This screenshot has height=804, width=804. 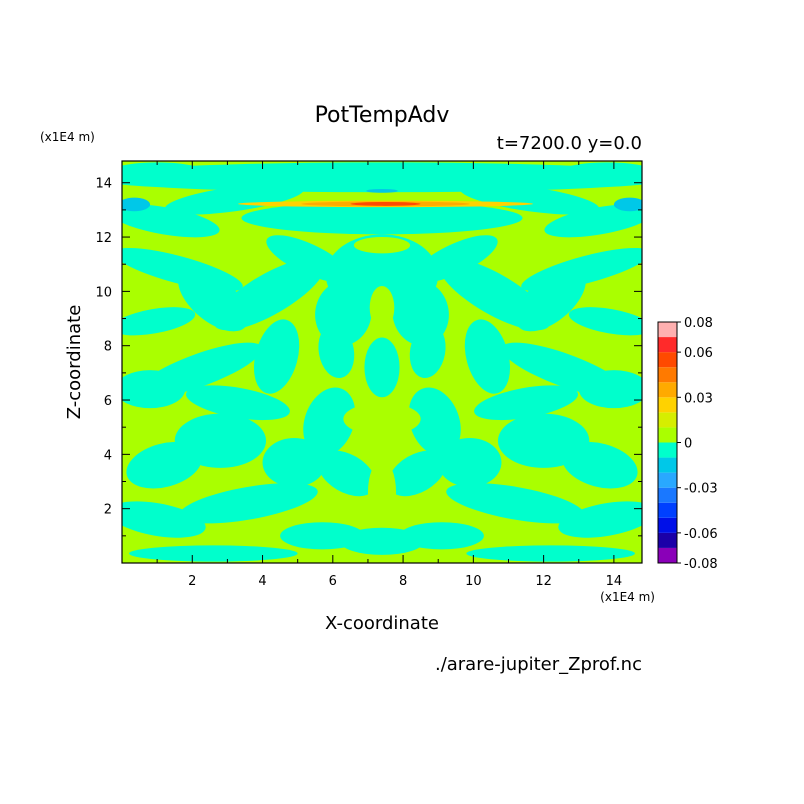 I want to click on y-tick-label: 8, so click(x=108, y=347).